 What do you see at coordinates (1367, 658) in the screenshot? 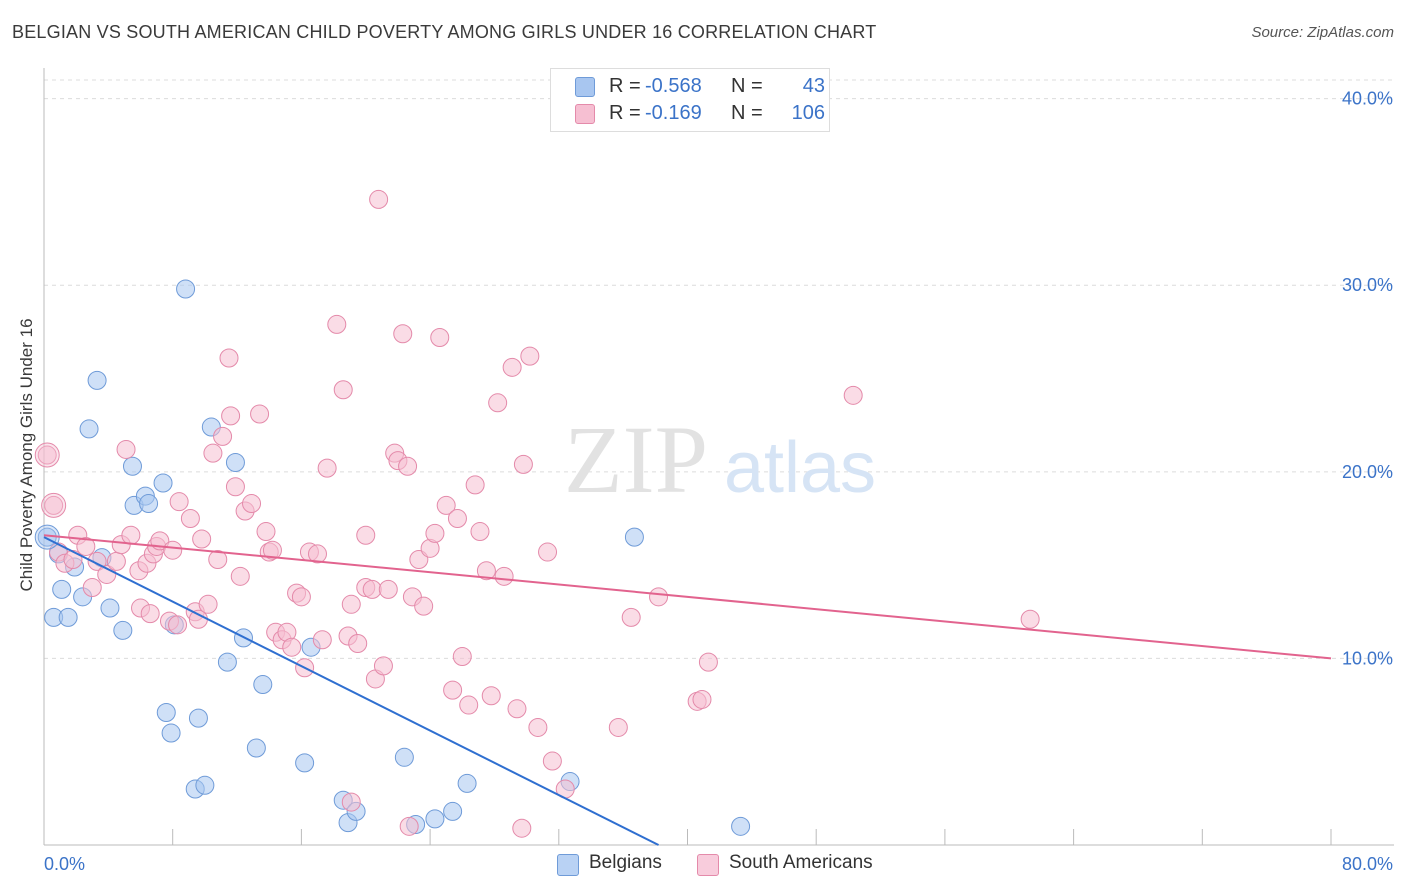
I see `y-tick-label: 10.0%` at bounding box center [1367, 658].